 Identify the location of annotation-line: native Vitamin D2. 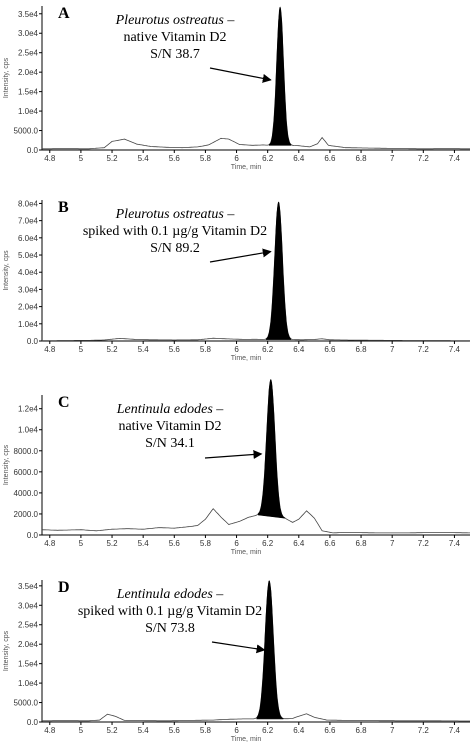
(169, 426).